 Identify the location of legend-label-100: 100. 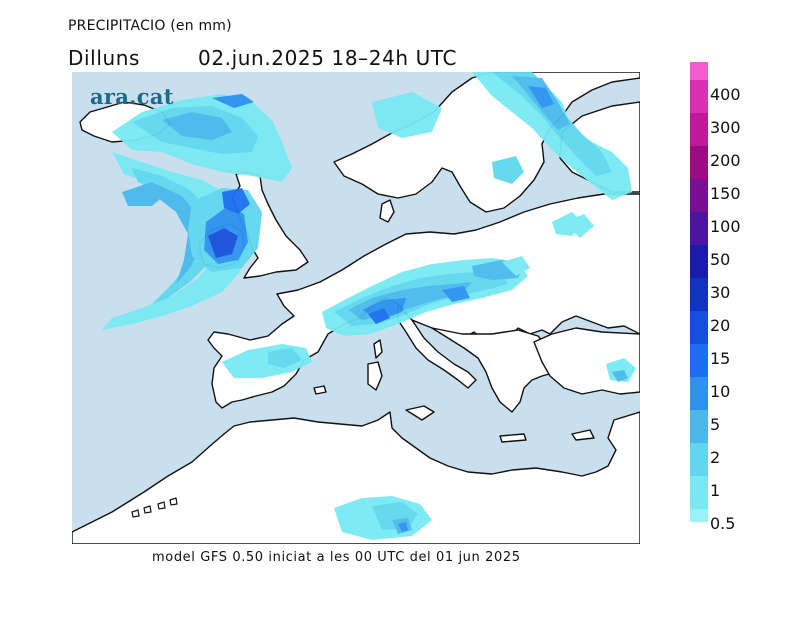
(725, 226).